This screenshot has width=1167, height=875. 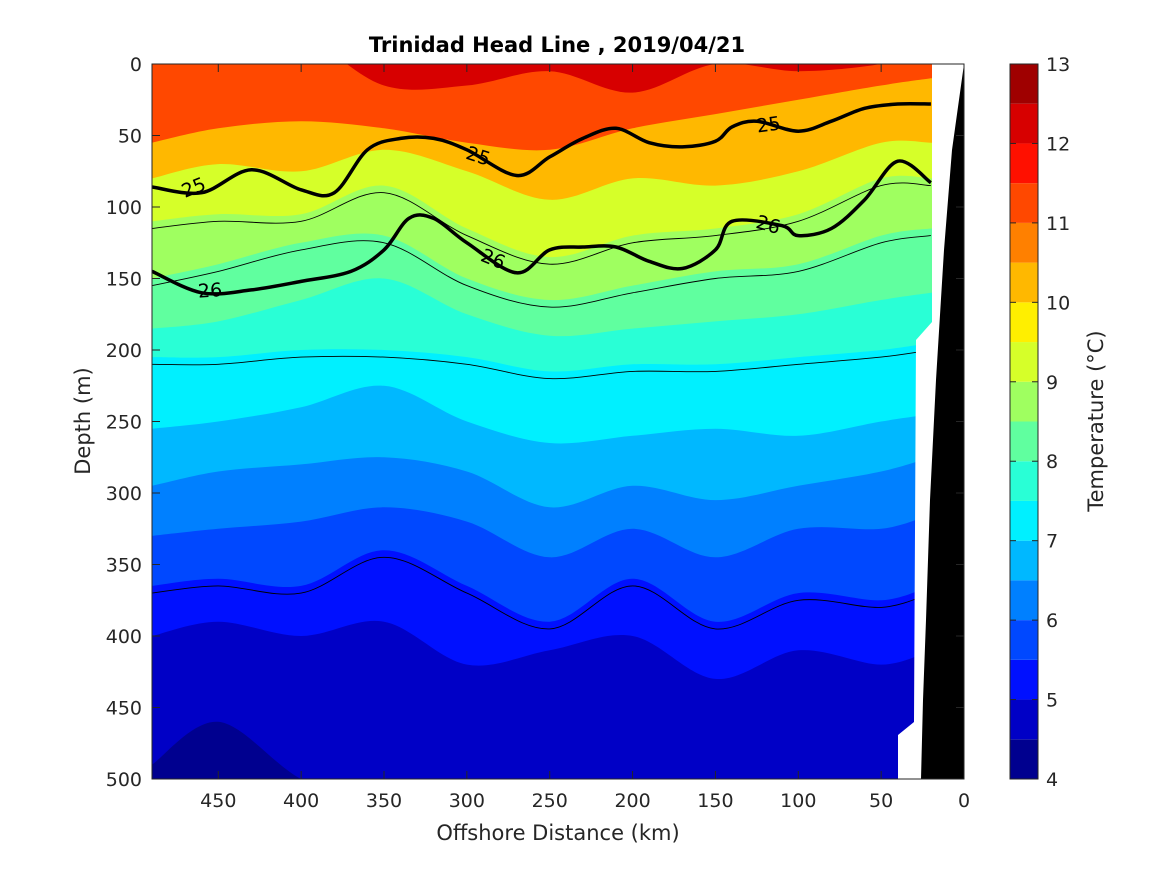 What do you see at coordinates (124, 709) in the screenshot?
I see `y-tick-label: 450` at bounding box center [124, 709].